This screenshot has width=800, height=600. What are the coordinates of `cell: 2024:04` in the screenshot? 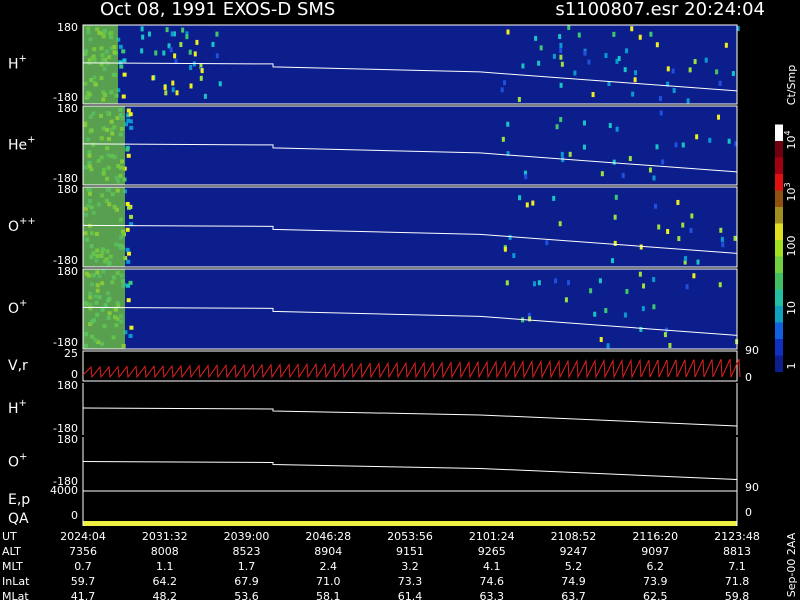 It's located at (83, 536).